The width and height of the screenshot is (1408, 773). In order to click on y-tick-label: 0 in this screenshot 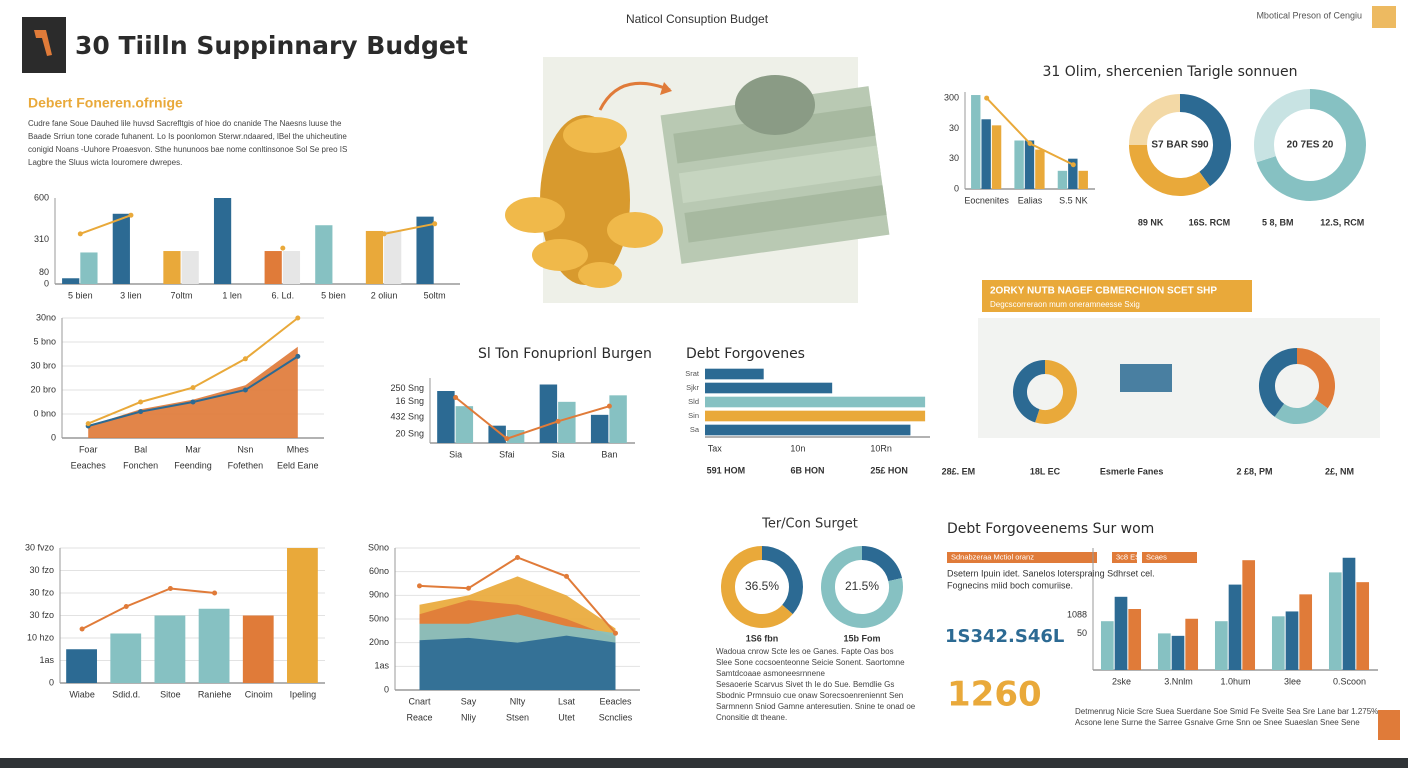, I will do `click(956, 188)`.